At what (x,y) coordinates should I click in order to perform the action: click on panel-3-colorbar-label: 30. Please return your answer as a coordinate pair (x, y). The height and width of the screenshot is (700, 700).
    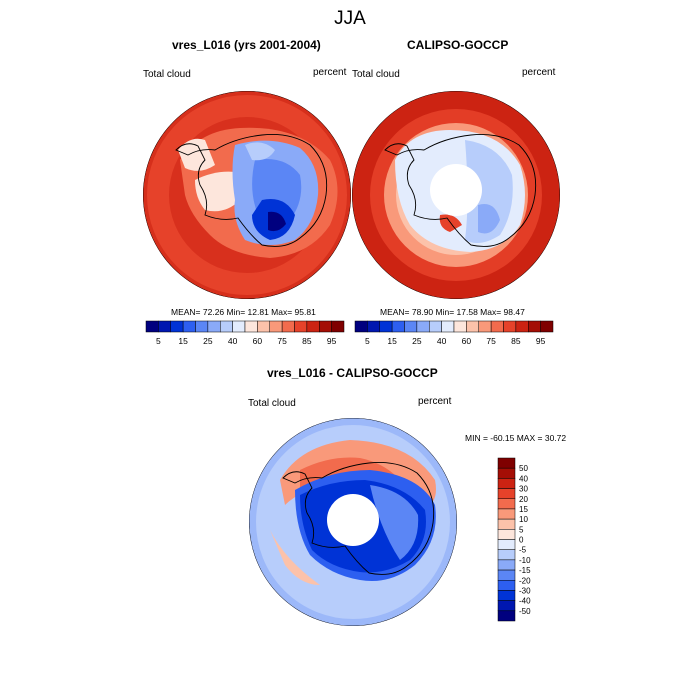
    Looking at the image, I should click on (523, 489).